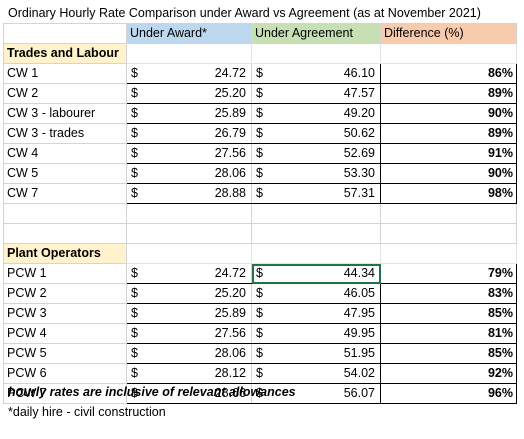 This screenshot has height=439, width=524. What do you see at coordinates (316, 33) in the screenshot?
I see `header-under-agreement: Under Agreement` at bounding box center [316, 33].